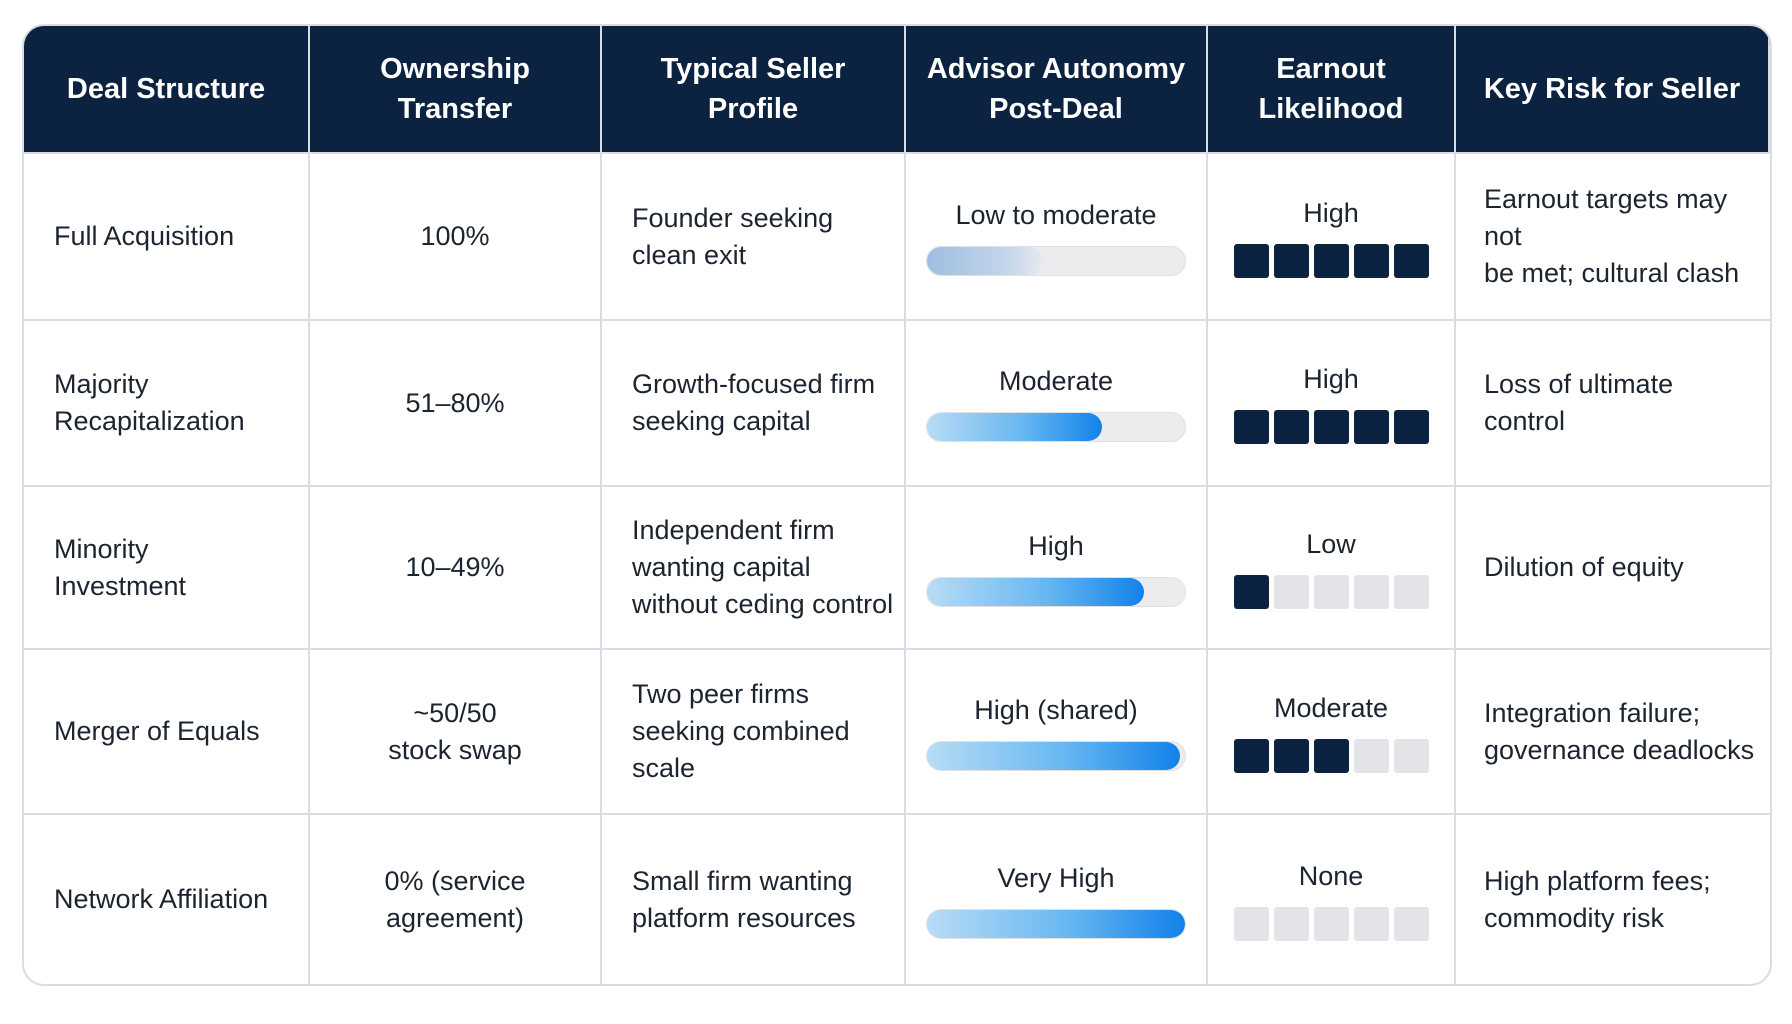 This screenshot has height=1024, width=1792. What do you see at coordinates (455, 899) in the screenshot?
I see `ownership-transfer-text: 0% (service agreement)` at bounding box center [455, 899].